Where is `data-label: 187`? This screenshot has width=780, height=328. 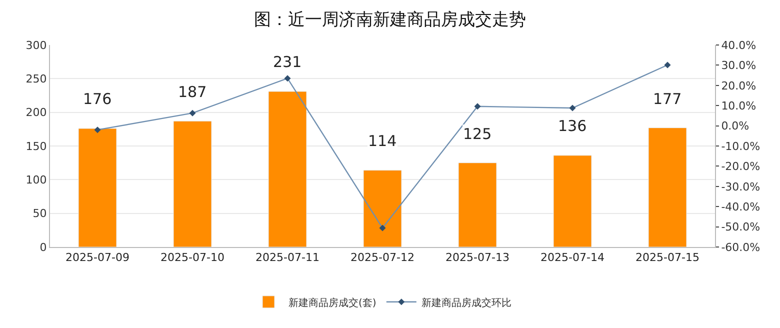
data-label: 187 is located at coordinates (192, 92).